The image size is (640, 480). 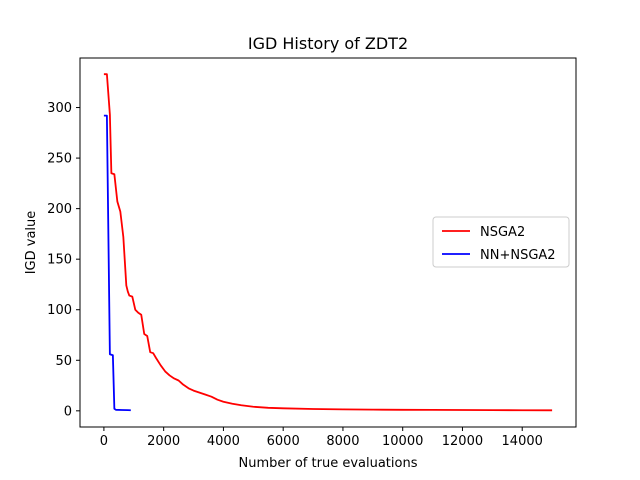 What do you see at coordinates (59, 108) in the screenshot?
I see `y-tick-label: 300` at bounding box center [59, 108].